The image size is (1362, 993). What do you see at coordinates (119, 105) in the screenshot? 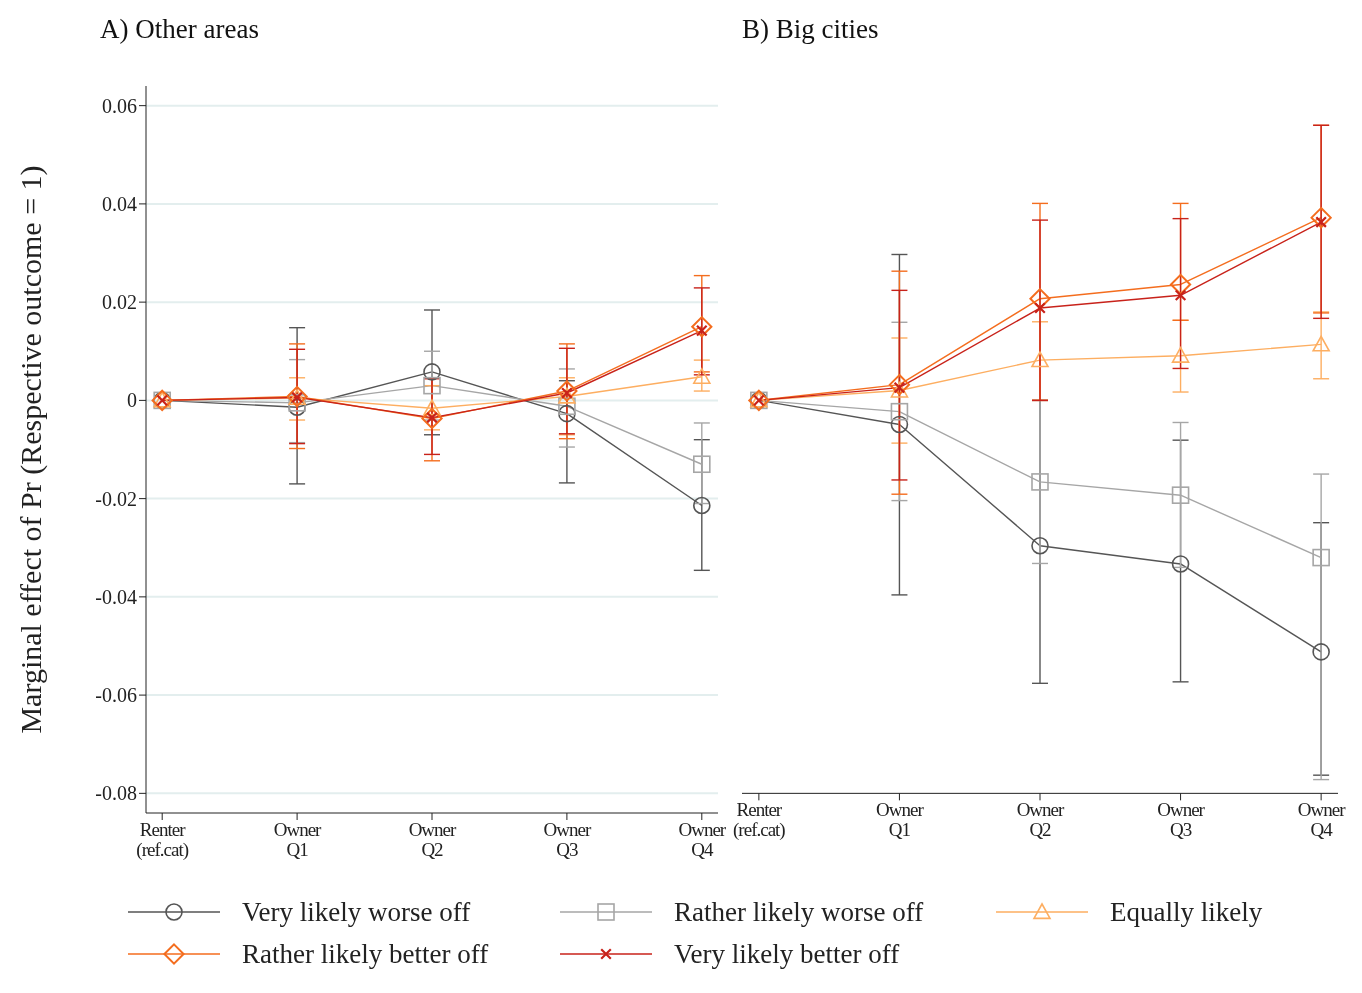
I see `y-tick-label: 0.06` at bounding box center [119, 105].